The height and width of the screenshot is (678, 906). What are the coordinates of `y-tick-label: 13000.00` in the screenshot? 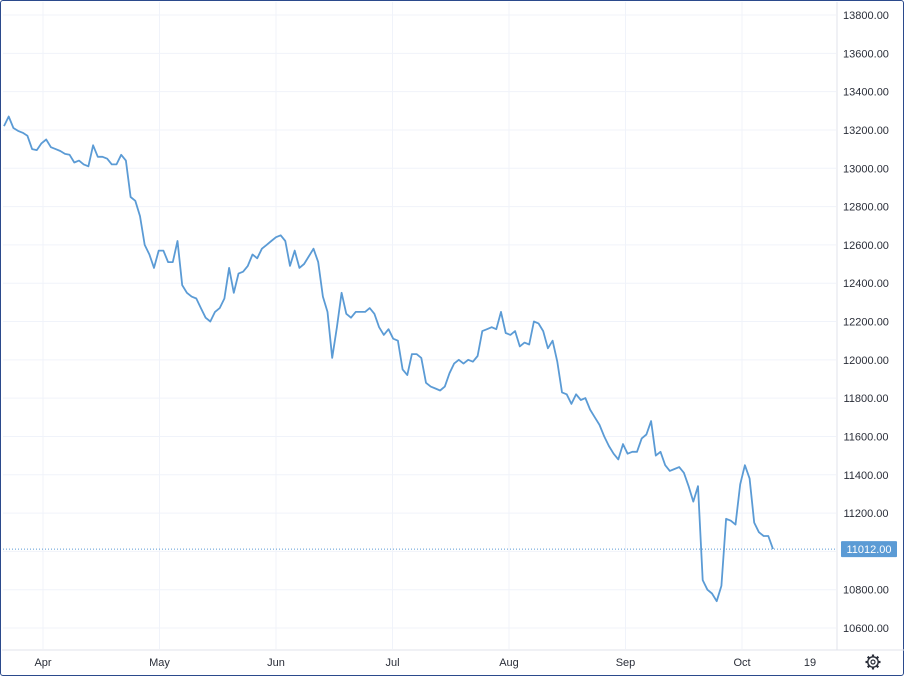 It's located at (866, 169).